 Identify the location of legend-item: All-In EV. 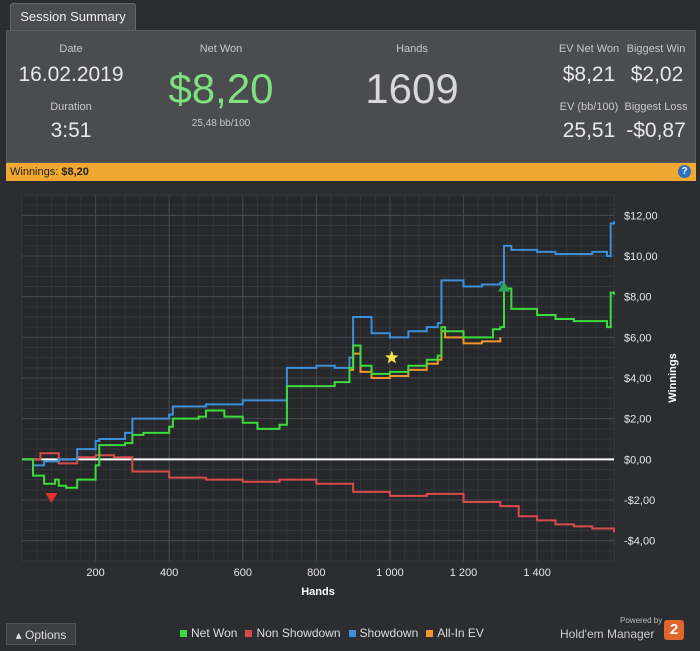
(455, 633).